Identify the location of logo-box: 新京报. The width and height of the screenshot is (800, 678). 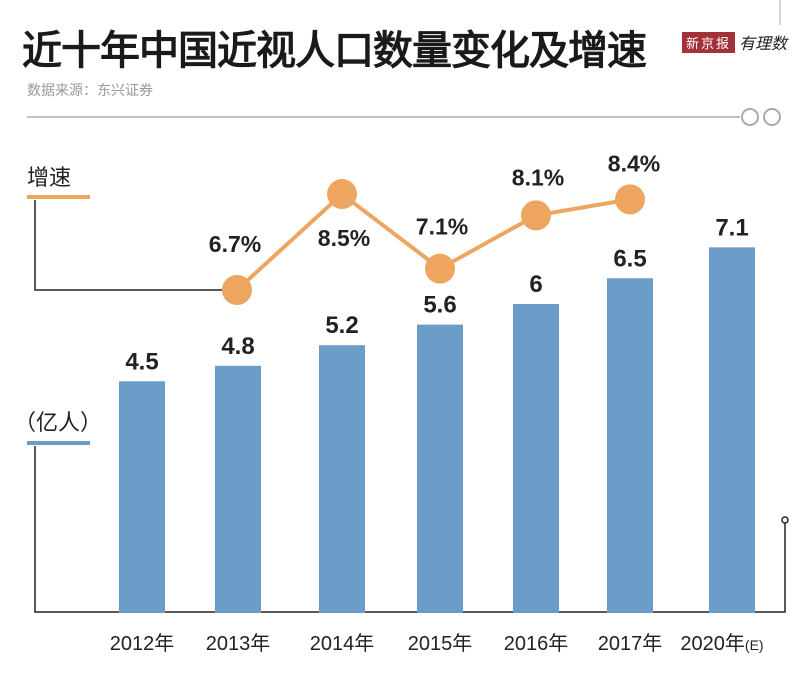
(709, 42).